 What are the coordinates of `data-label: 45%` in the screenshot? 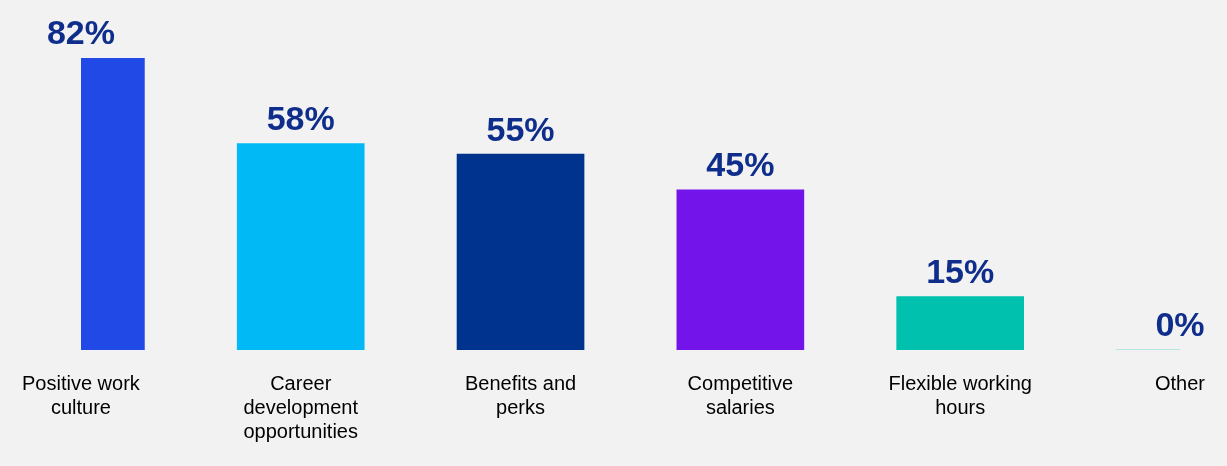 It's located at (740, 164).